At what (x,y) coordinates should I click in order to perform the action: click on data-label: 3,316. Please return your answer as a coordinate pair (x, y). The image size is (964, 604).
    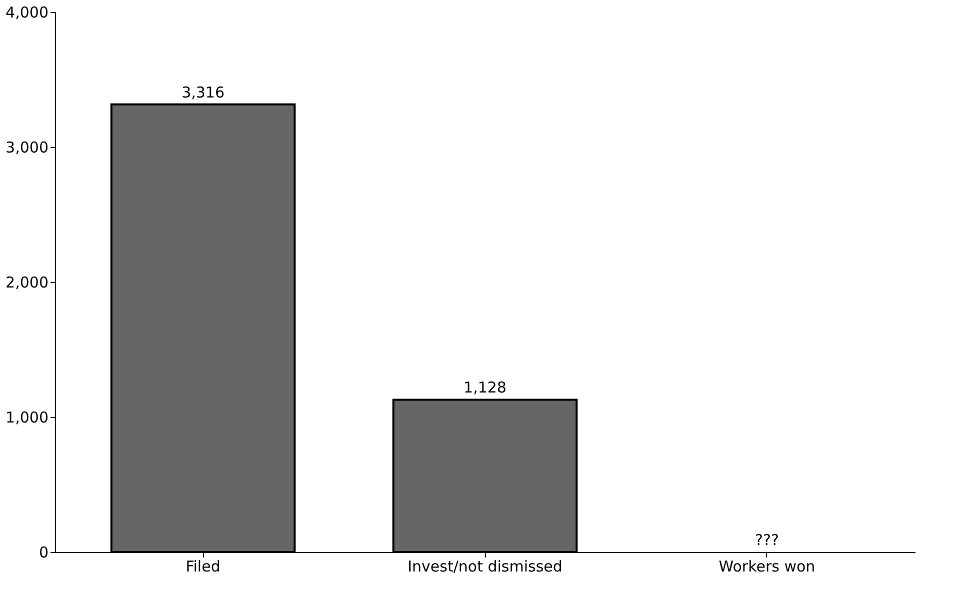
    Looking at the image, I should click on (203, 92).